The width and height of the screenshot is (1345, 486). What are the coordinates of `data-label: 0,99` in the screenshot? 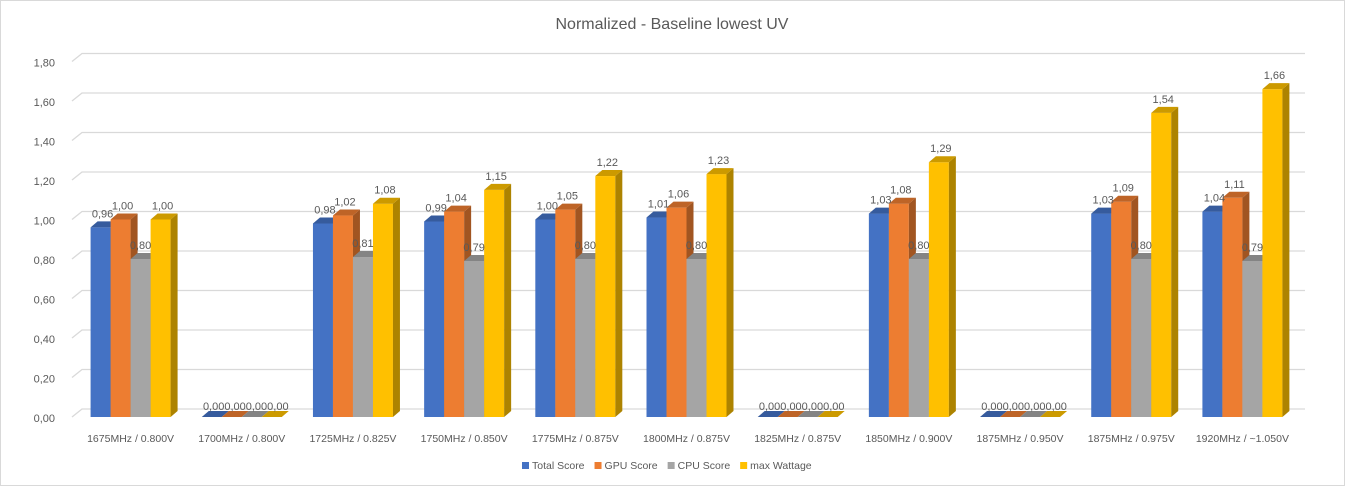 It's located at (435, 208).